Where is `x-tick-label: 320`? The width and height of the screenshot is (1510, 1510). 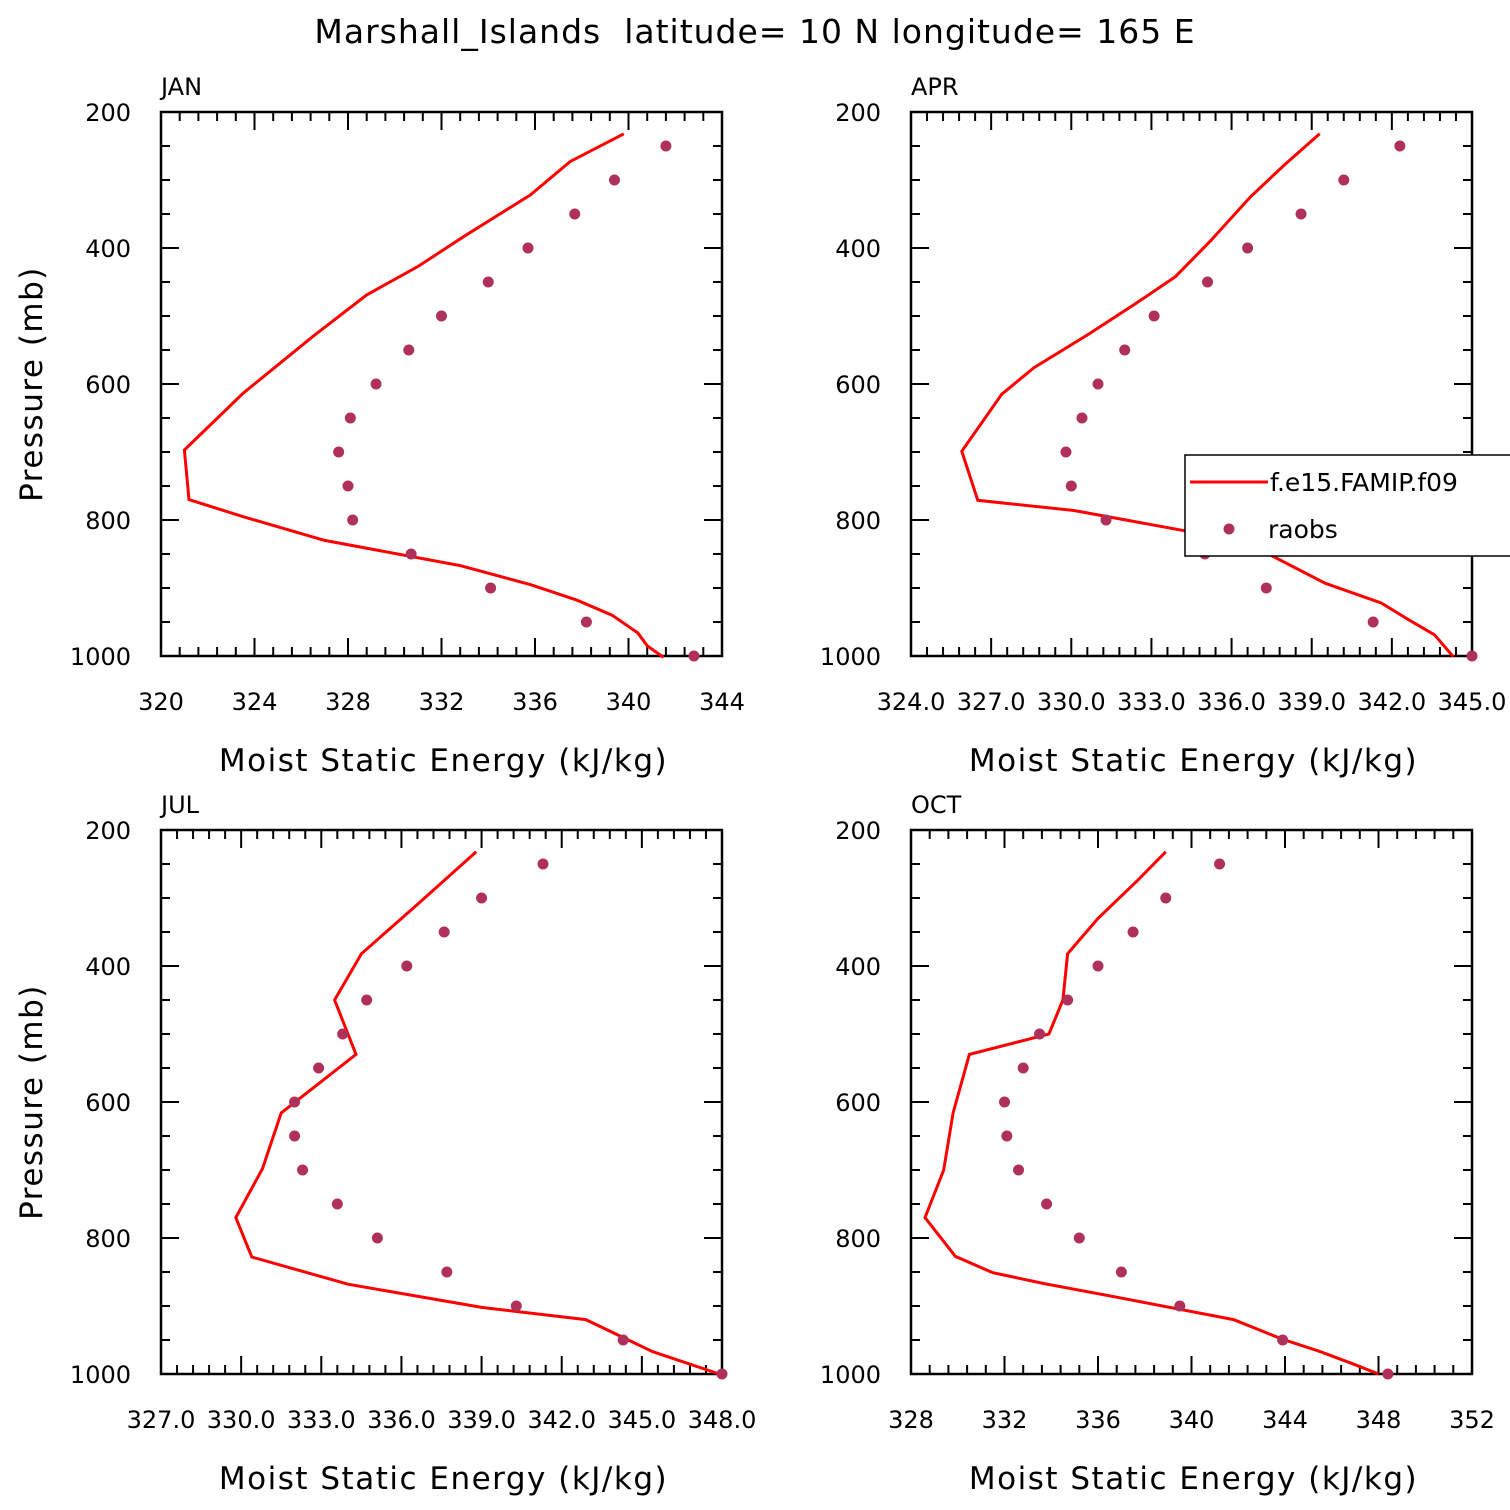 x-tick-label: 320 is located at coordinates (161, 702).